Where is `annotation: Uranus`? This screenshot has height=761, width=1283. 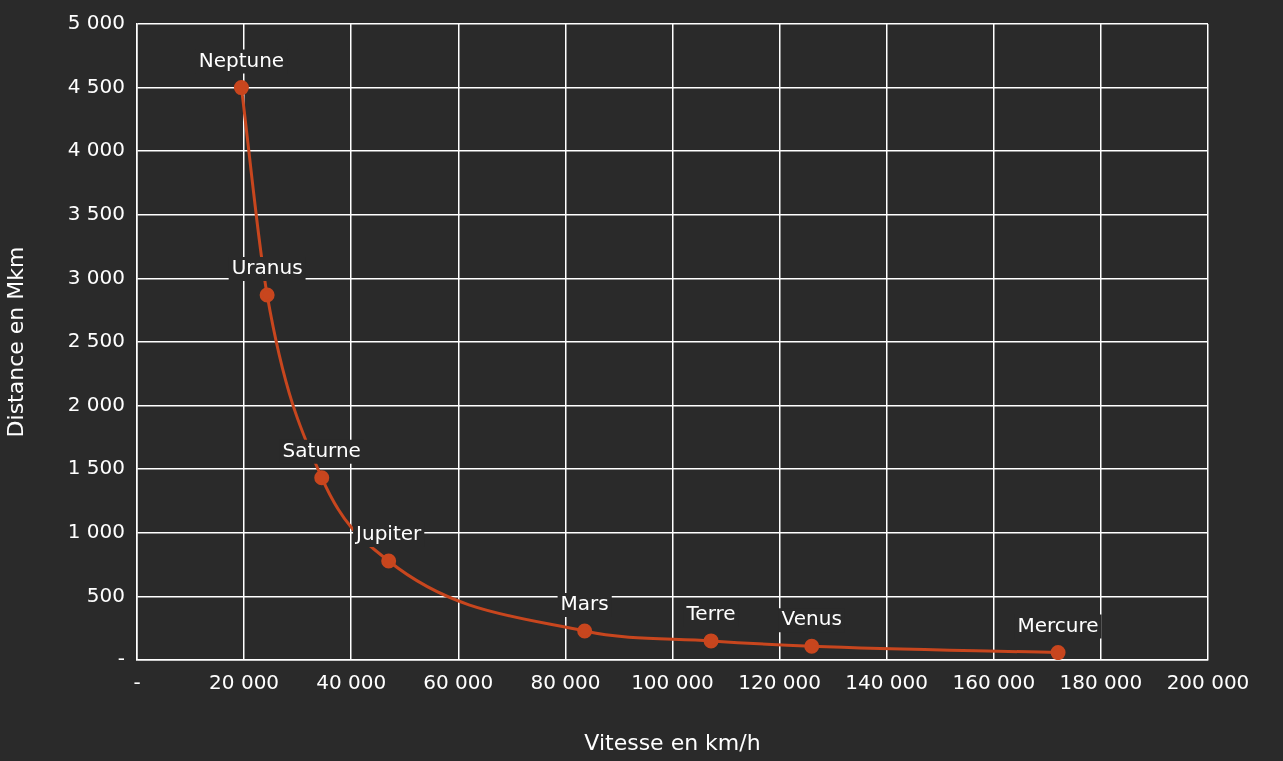
annotation: Uranus is located at coordinates (267, 267).